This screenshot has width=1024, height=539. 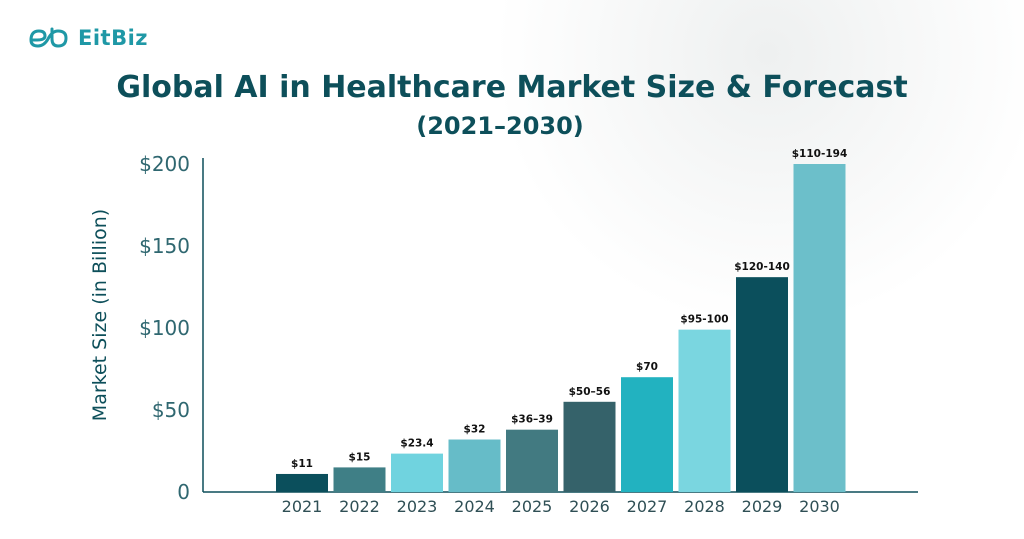 I want to click on x-tick-label: 2029, so click(x=762, y=506).